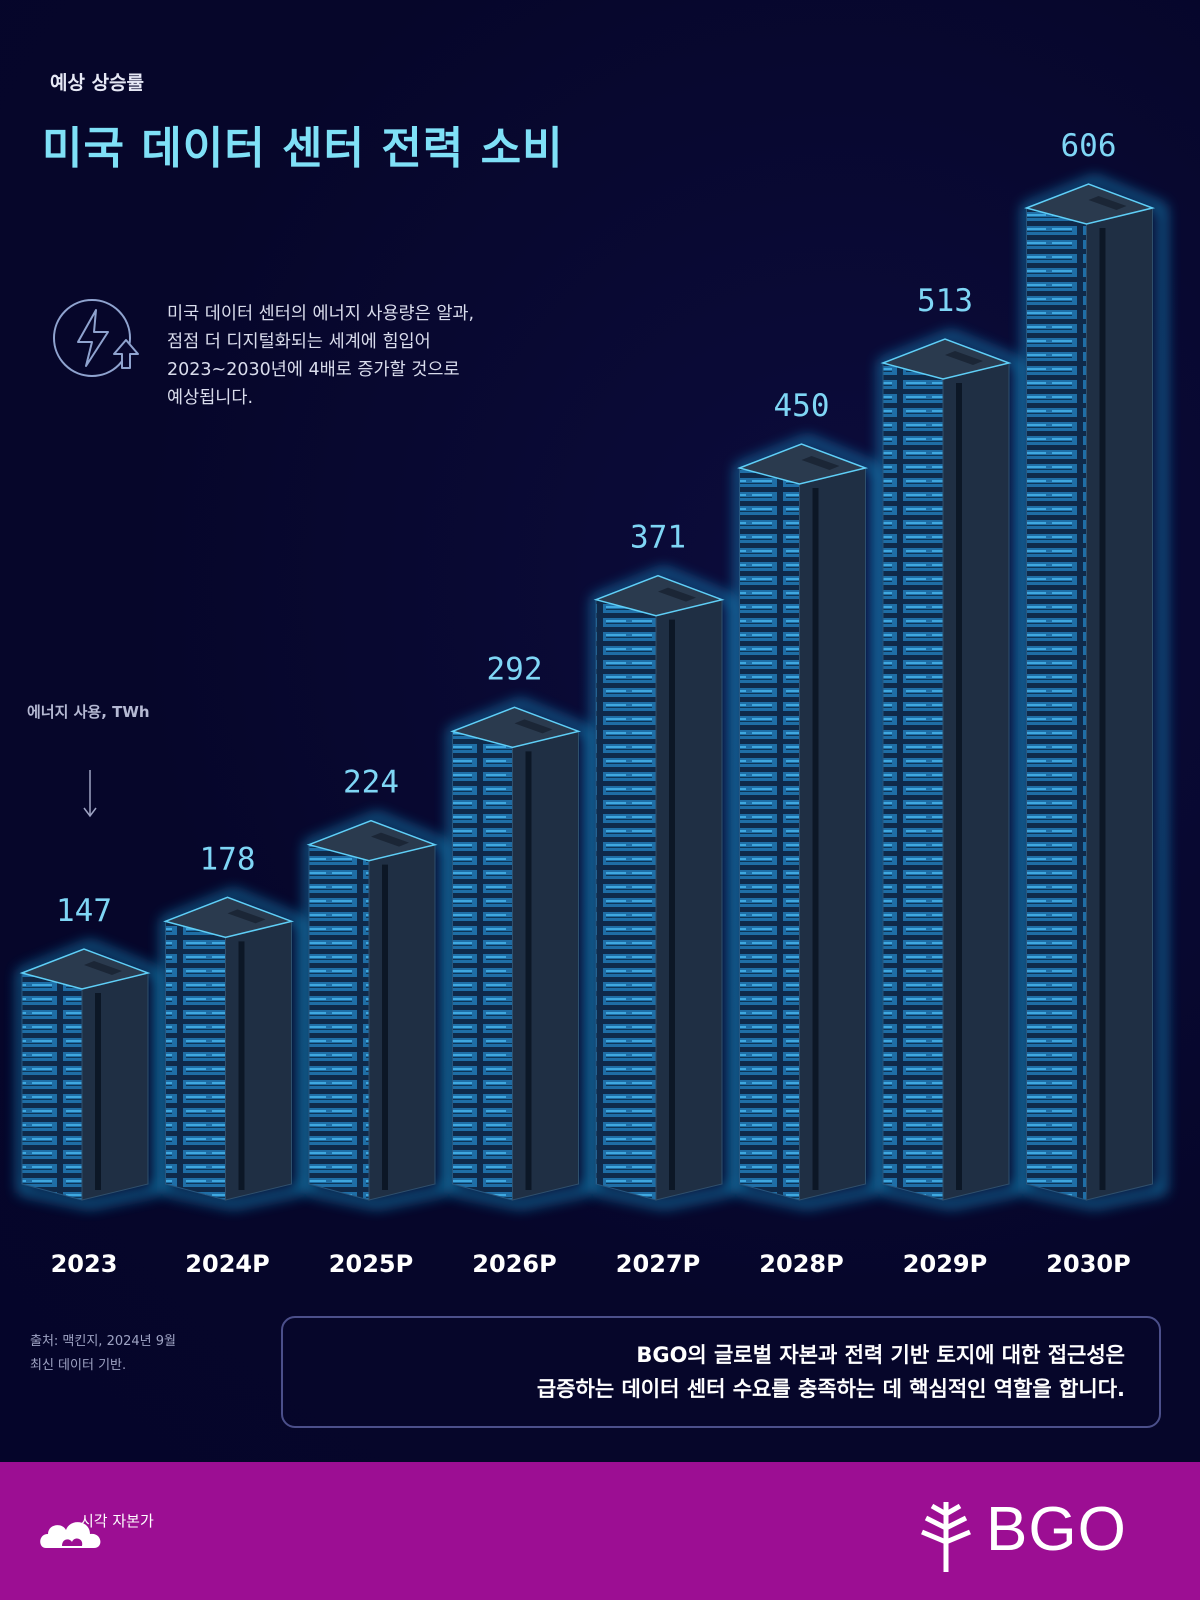  Describe the element at coordinates (313, 370) in the screenshot. I see `description-line: 2023~2030년에 4배로 증가할 것으로` at that location.